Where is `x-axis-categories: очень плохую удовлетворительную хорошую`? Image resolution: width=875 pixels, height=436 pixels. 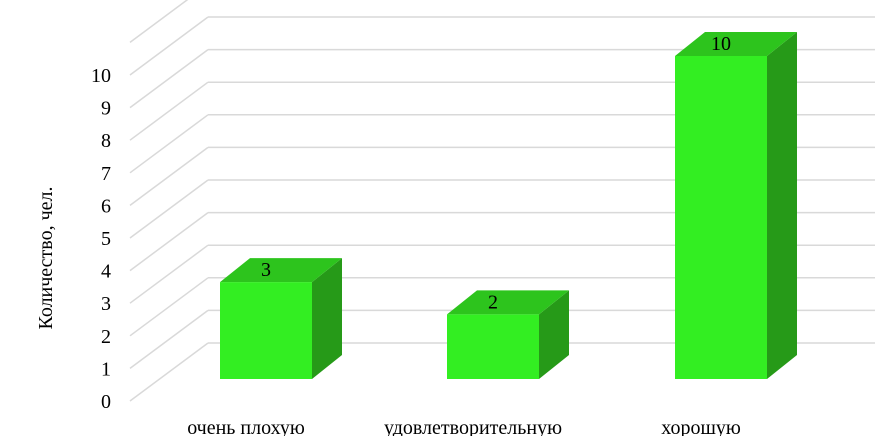 x-axis-categories: очень плохую удовлетворительную хорошую is located at coordinates (464, 426).